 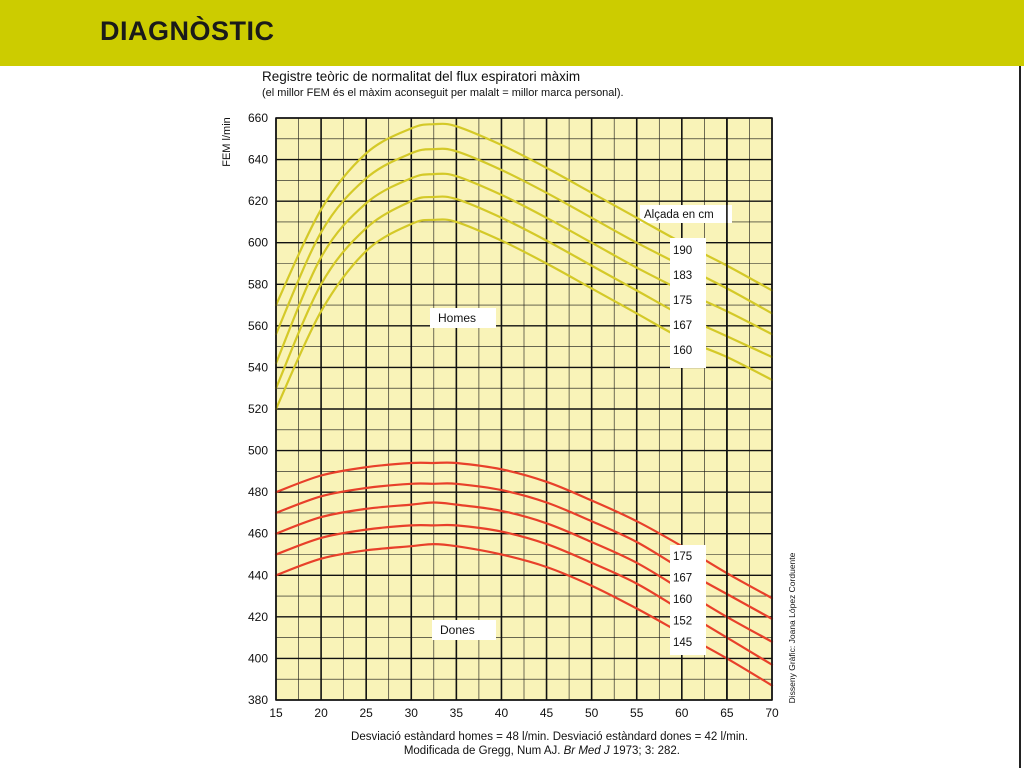 What do you see at coordinates (682, 643) in the screenshot?
I see `series-label-women-145: 145` at bounding box center [682, 643].